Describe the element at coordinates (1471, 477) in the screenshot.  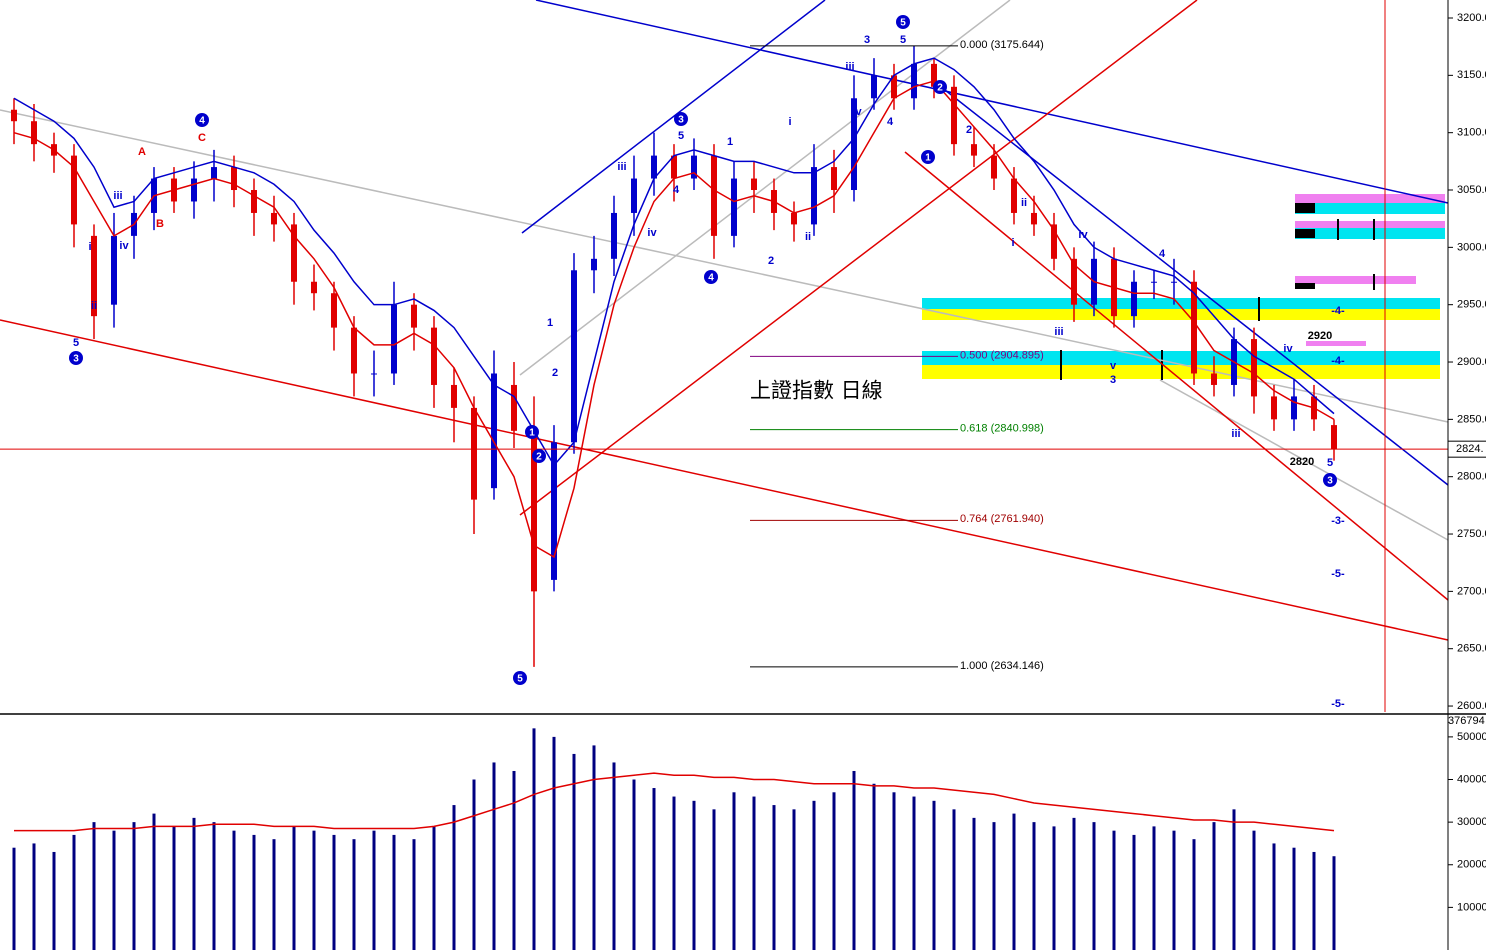
I see `y-tick-label: 2800.0` at that location.